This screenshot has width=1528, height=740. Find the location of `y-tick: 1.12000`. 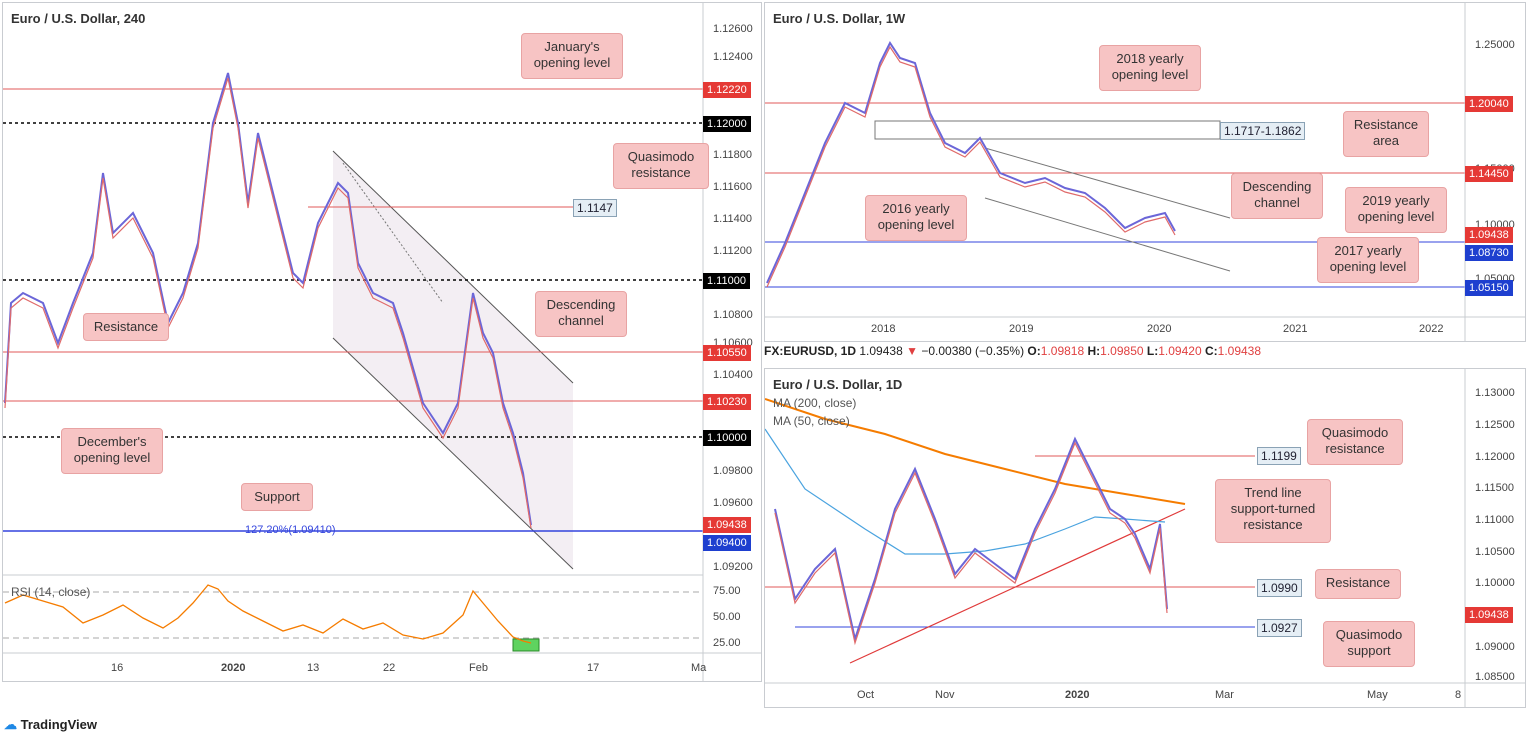

y-tick: 1.12000 is located at coordinates (1495, 457).